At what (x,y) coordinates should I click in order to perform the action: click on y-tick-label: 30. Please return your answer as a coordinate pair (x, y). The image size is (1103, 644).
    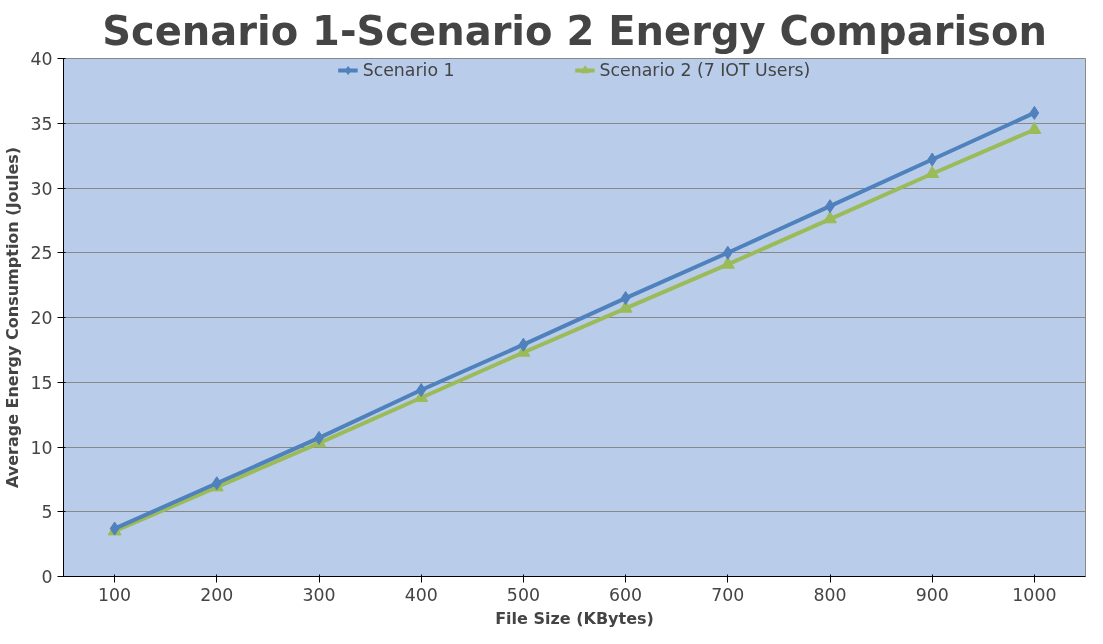
    Looking at the image, I should click on (41, 188).